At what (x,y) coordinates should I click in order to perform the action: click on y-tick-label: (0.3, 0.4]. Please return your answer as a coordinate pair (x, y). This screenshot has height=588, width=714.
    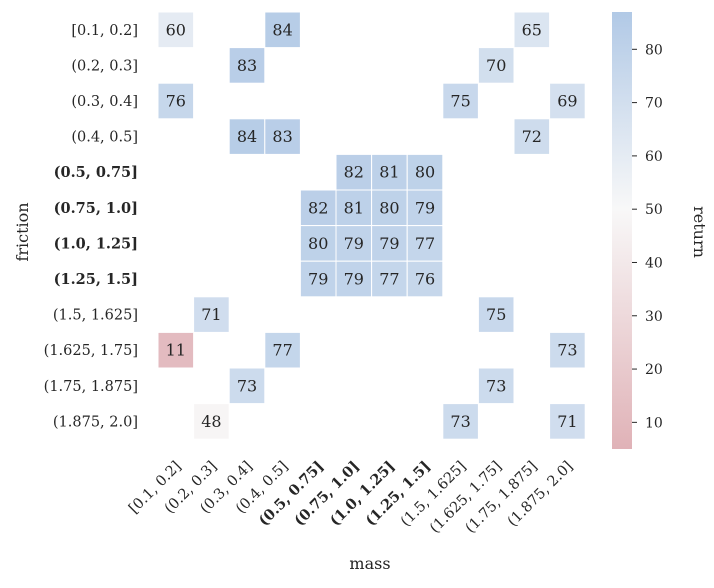
    Looking at the image, I should click on (104, 102).